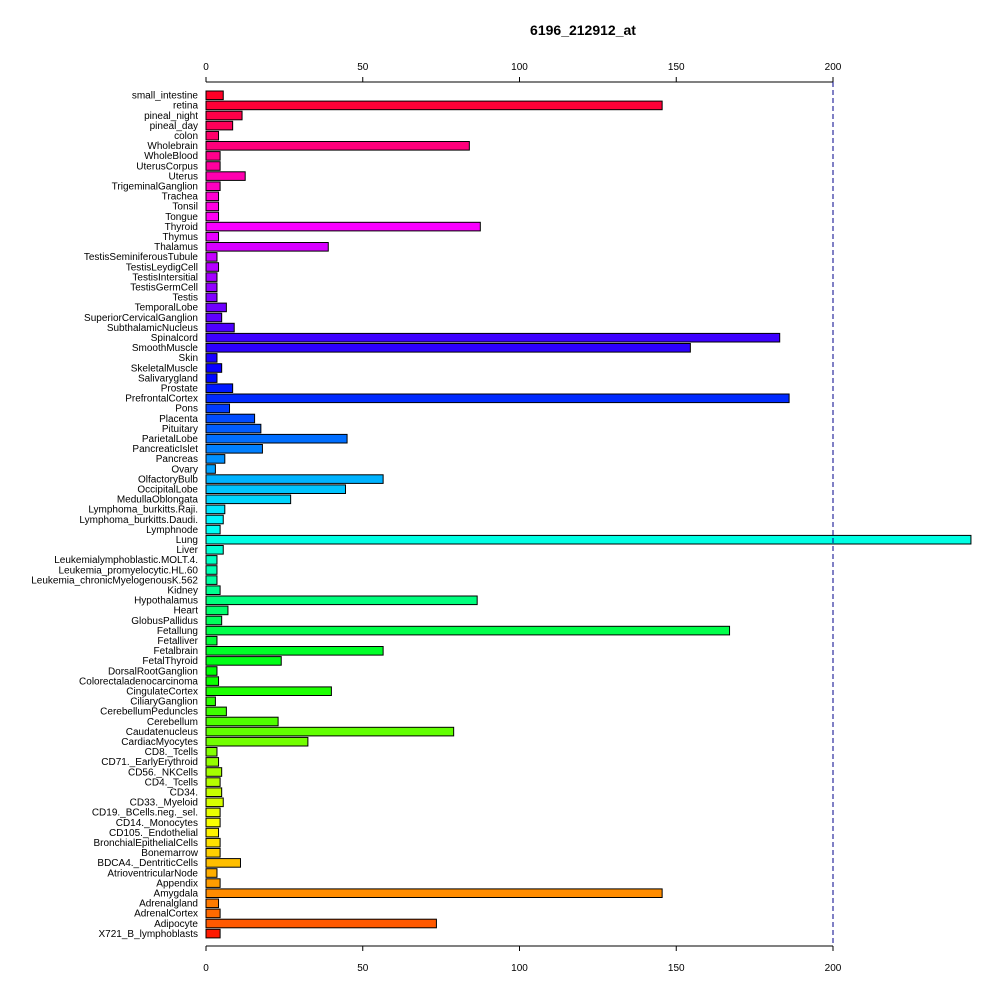  What do you see at coordinates (171, 156) in the screenshot?
I see `category-label: WholeBlood` at bounding box center [171, 156].